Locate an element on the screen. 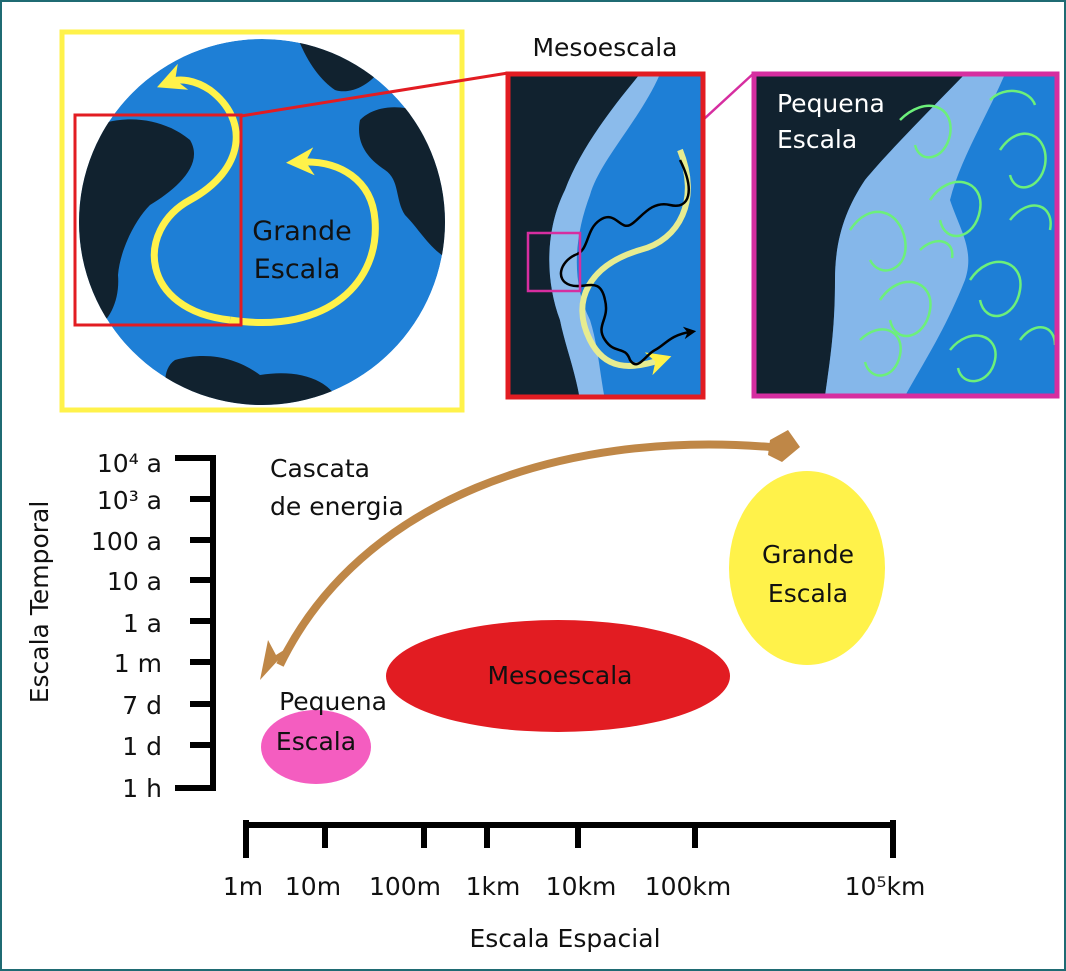 This screenshot has height=971, width=1066. space-tick-label-3: 1km is located at coordinates (493, 886).